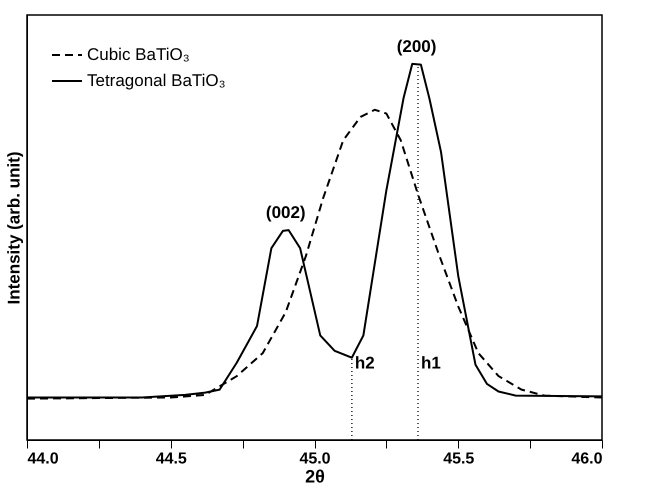  What do you see at coordinates (171, 459) in the screenshot?
I see `x-tick-label: 44.5` at bounding box center [171, 459].